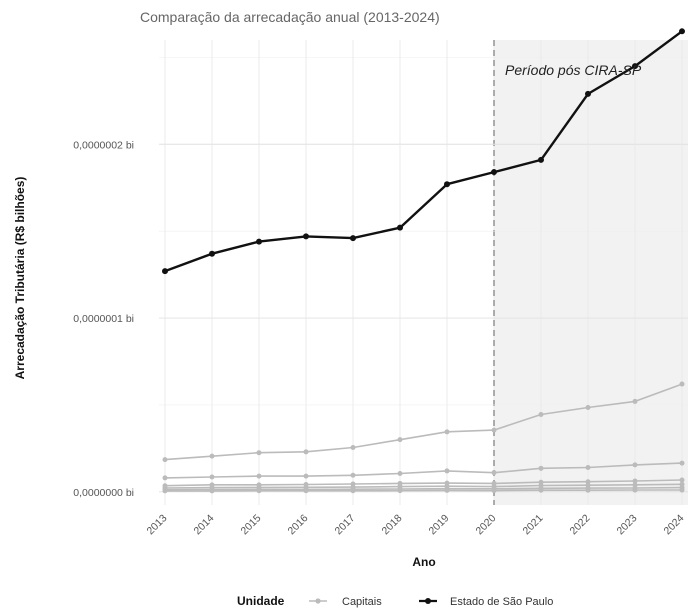  What do you see at coordinates (573, 70) in the screenshot?
I see `shaded-region-label: Período pós CIRA-SP` at bounding box center [573, 70].